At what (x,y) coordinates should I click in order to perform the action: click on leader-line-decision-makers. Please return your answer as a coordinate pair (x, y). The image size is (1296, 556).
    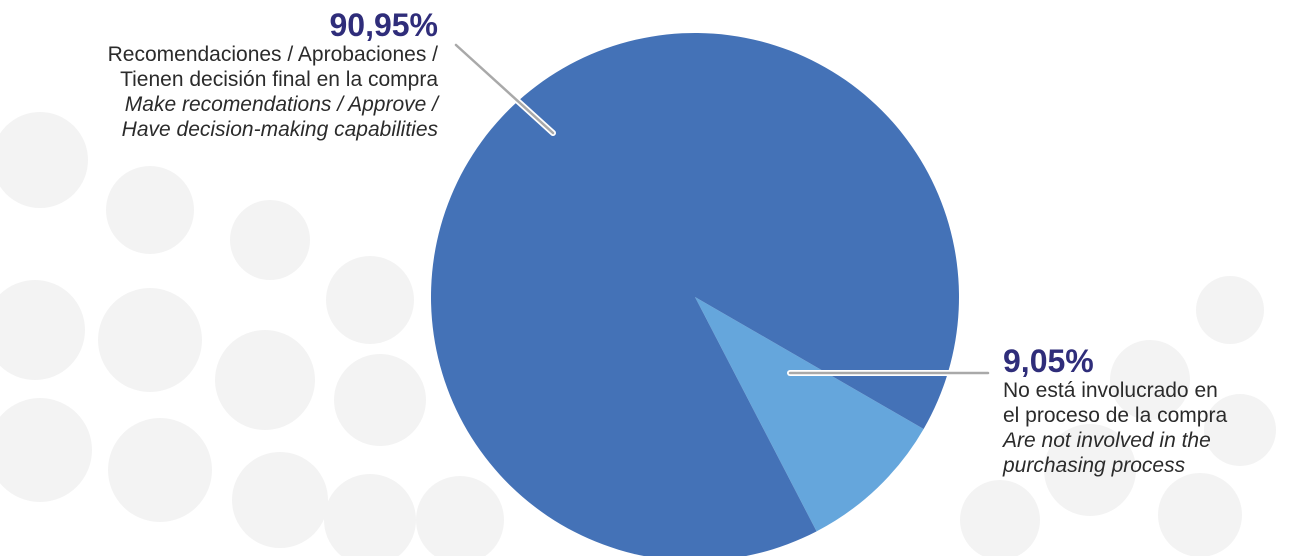
    Looking at the image, I should click on (504, 89).